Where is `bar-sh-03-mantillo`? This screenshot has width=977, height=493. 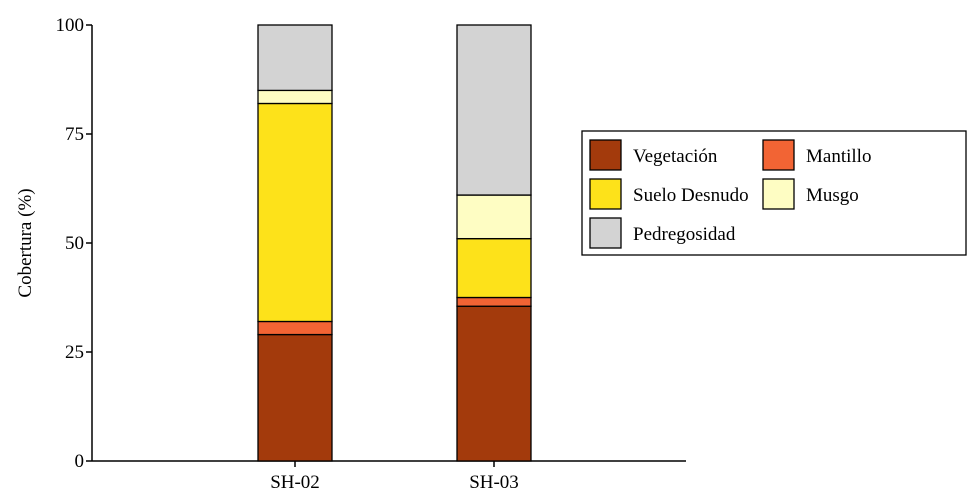 bar-sh-03-mantillo is located at coordinates (494, 301).